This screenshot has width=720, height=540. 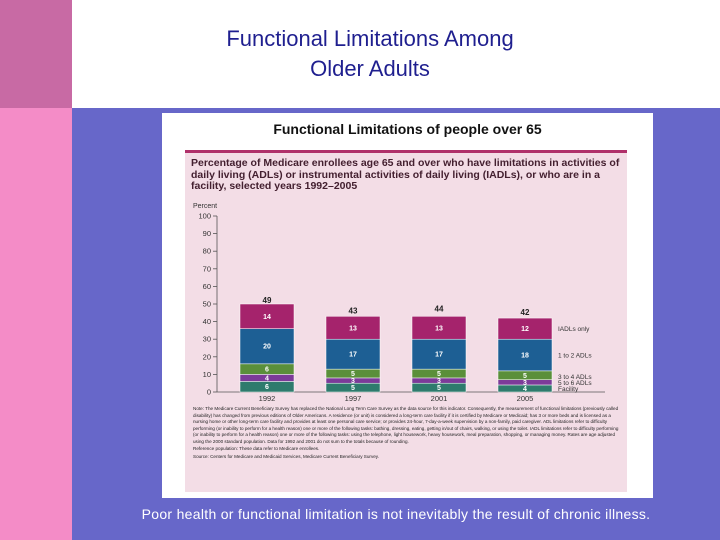 I want to click on y-axis-unit: Percent, so click(x=205, y=206).